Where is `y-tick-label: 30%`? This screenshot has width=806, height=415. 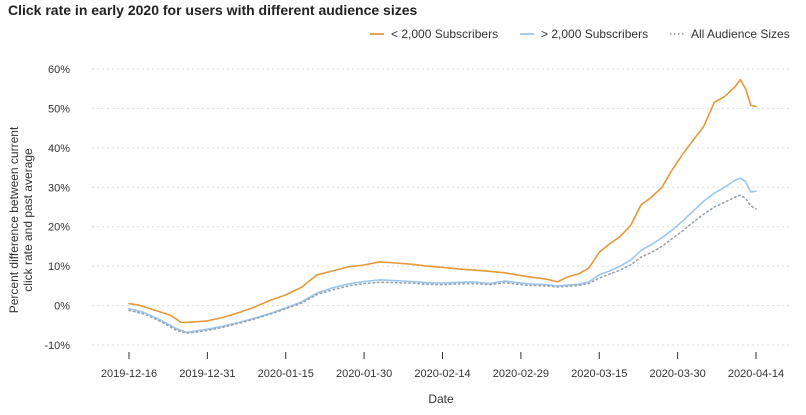 y-tick-label: 30% is located at coordinates (59, 188).